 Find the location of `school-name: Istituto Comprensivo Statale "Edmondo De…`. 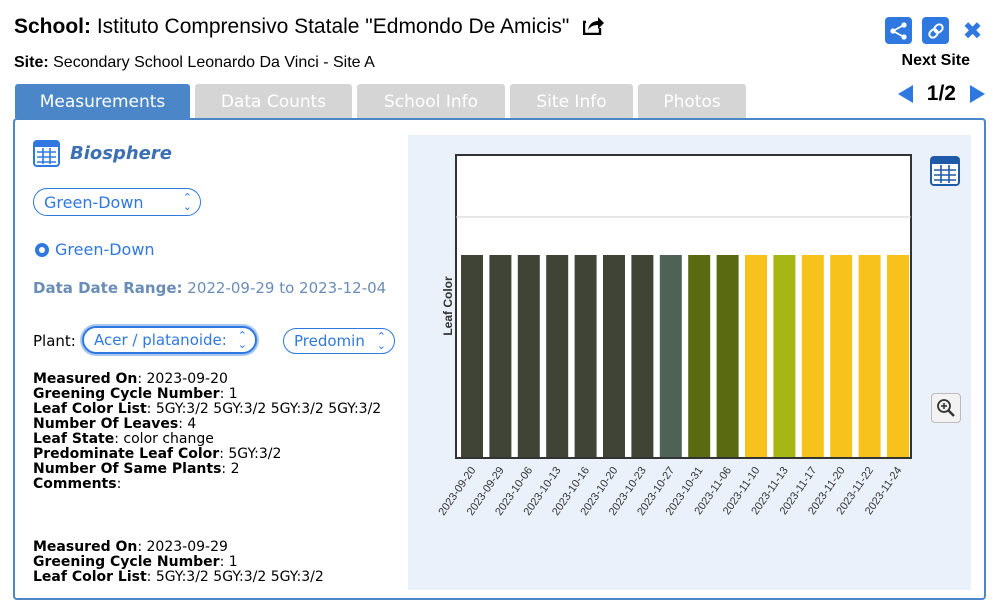

school-name: Istituto Comprensivo Statale "Edmondo De… is located at coordinates (333, 26).